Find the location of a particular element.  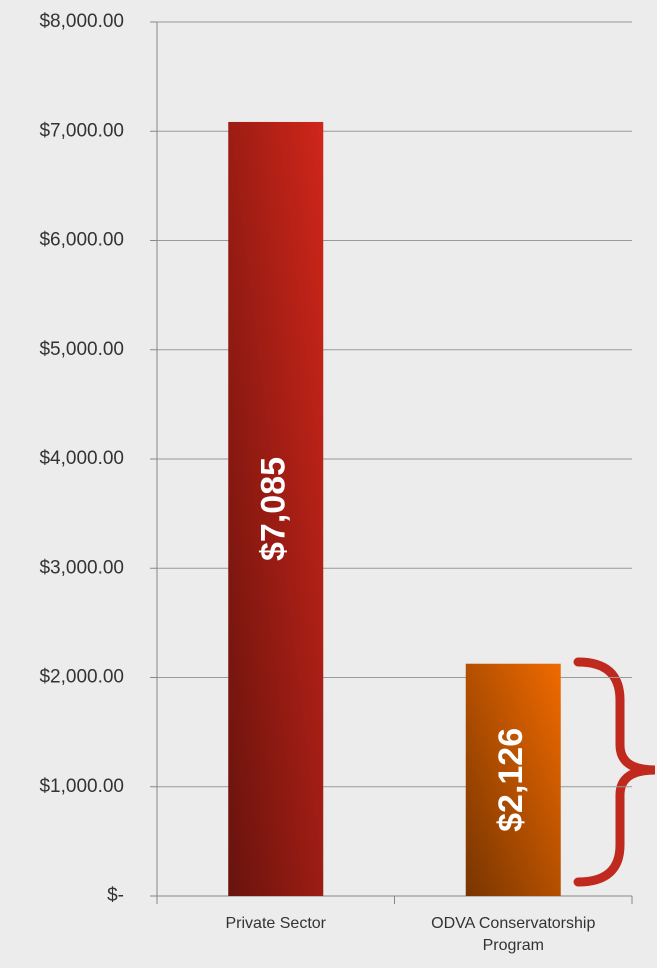

y-tick-label: $2,000.00 is located at coordinates (81, 677).